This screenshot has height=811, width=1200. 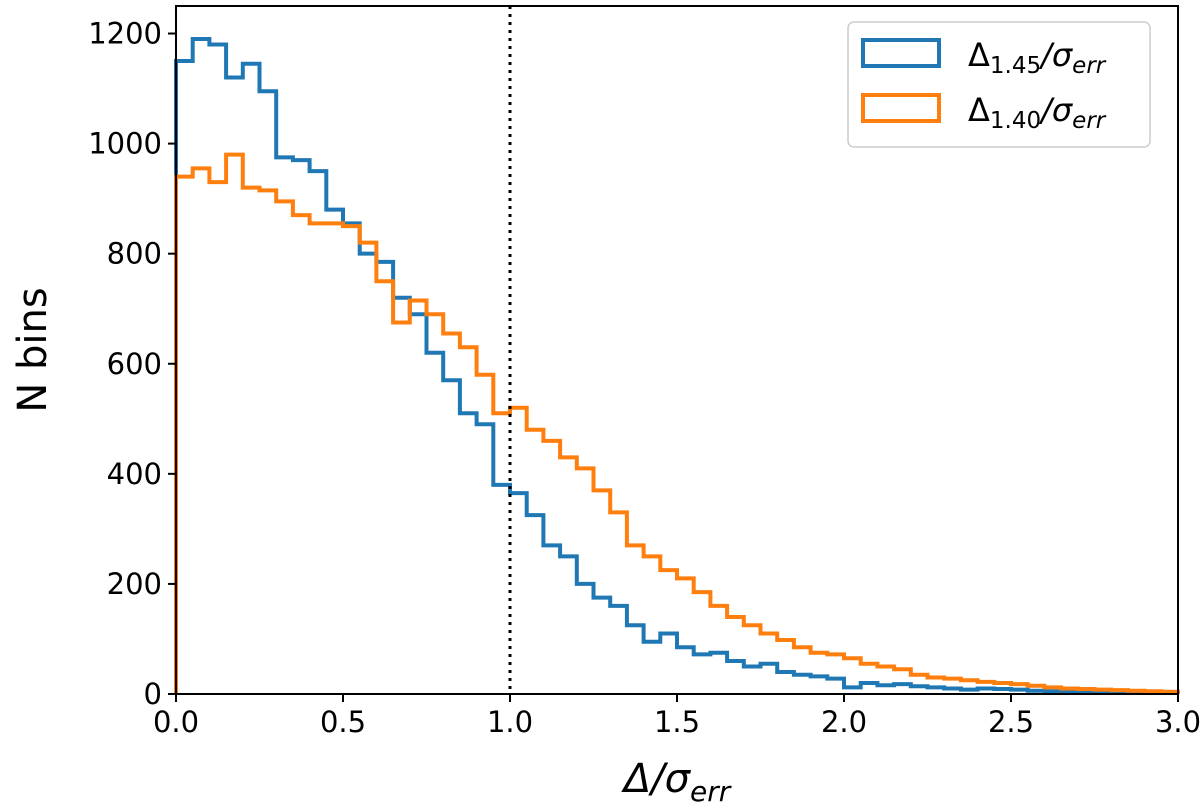 What do you see at coordinates (1011, 722) in the screenshot?
I see `x-tick-label: 2.5` at bounding box center [1011, 722].